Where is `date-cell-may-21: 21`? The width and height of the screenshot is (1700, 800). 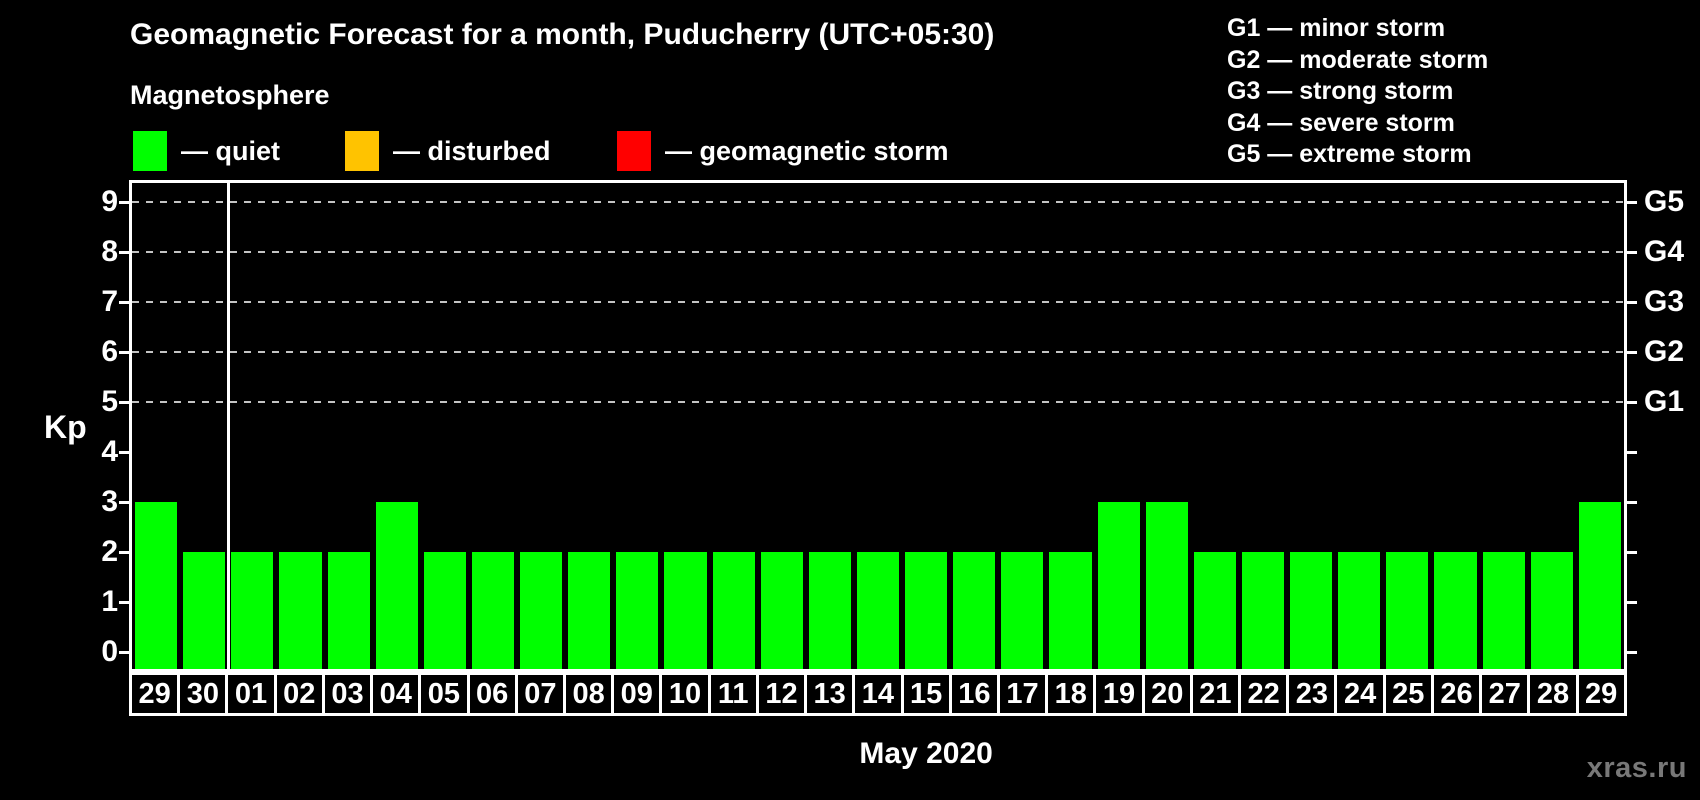 date-cell-may-21: 21 is located at coordinates (1215, 694).